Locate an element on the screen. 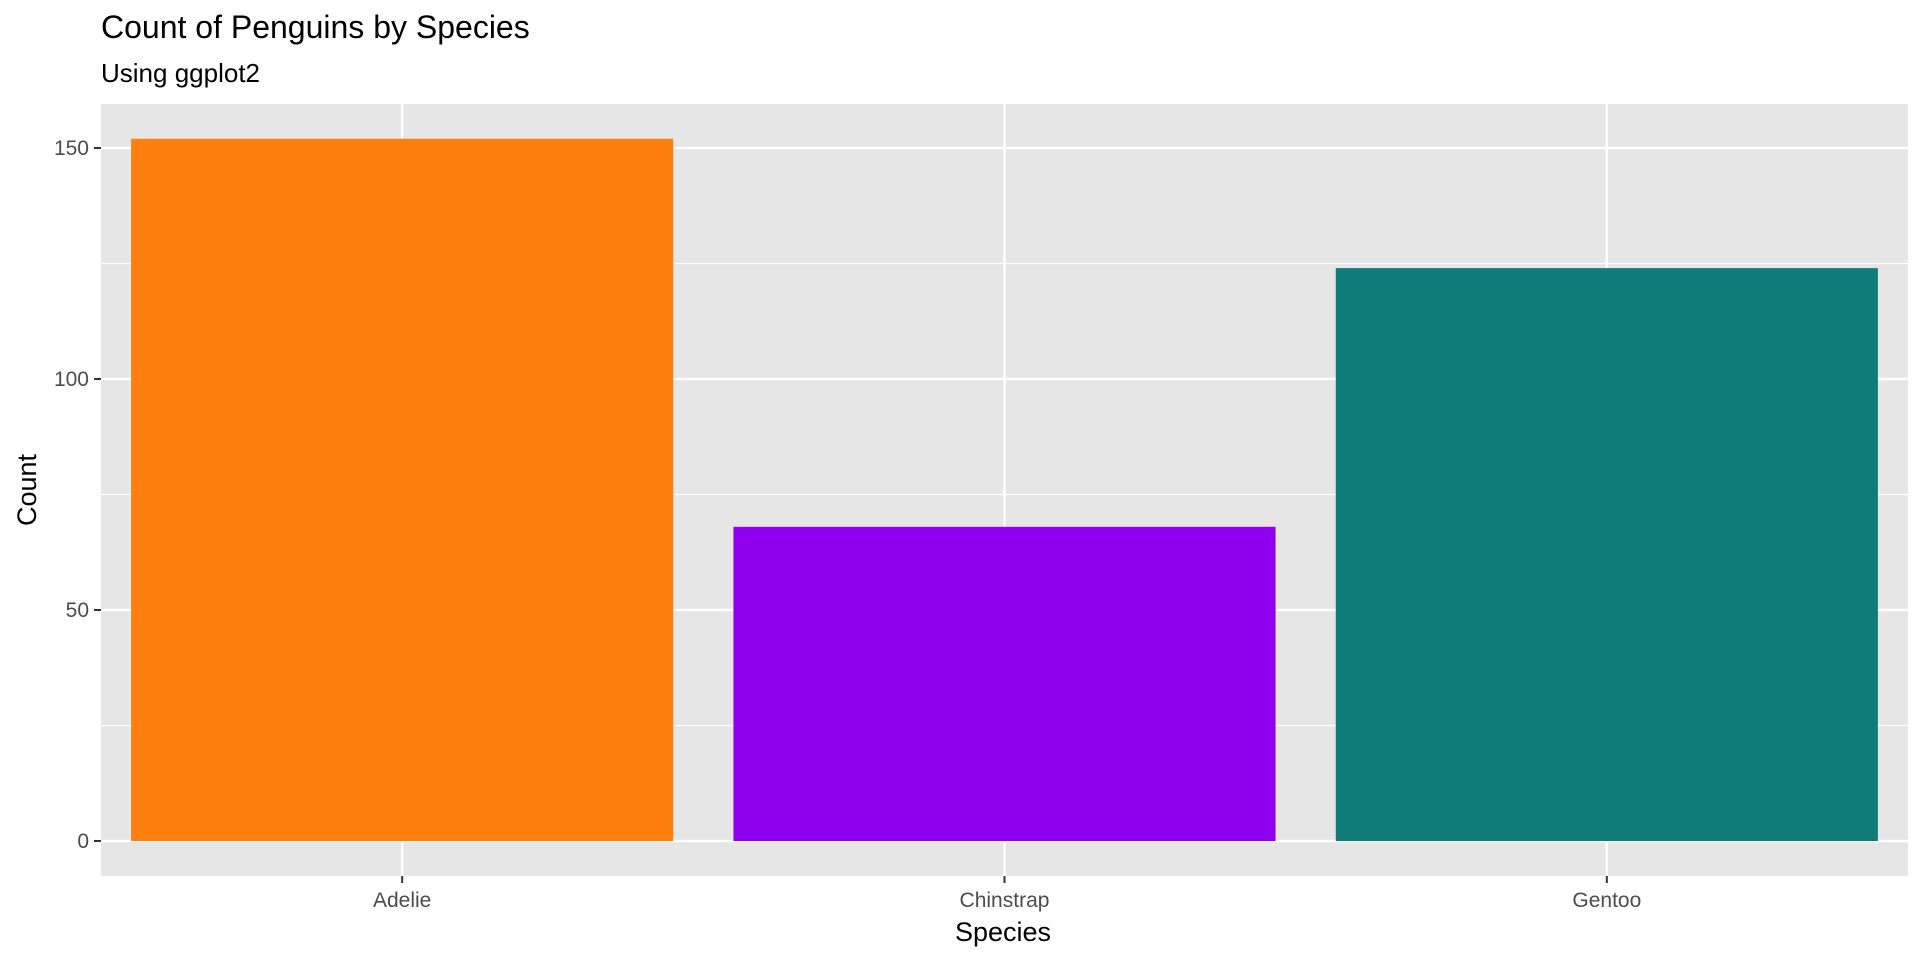 Image resolution: width=1920 pixels, height=960 pixels. chart-title: Count of Penguins by Species is located at coordinates (315, 27).